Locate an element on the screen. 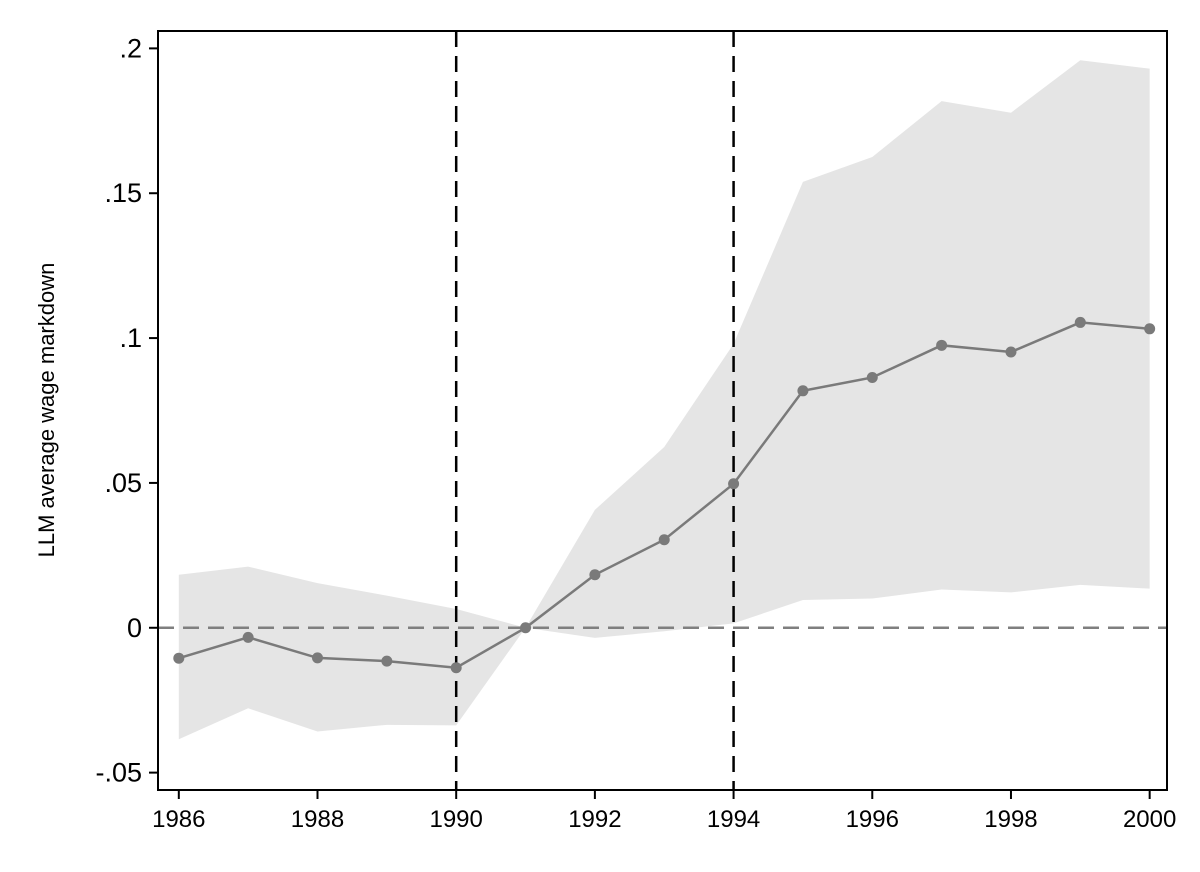 This screenshot has height=872, width=1200. y-axis-label: LLM average wage markdown is located at coordinates (46, 410).